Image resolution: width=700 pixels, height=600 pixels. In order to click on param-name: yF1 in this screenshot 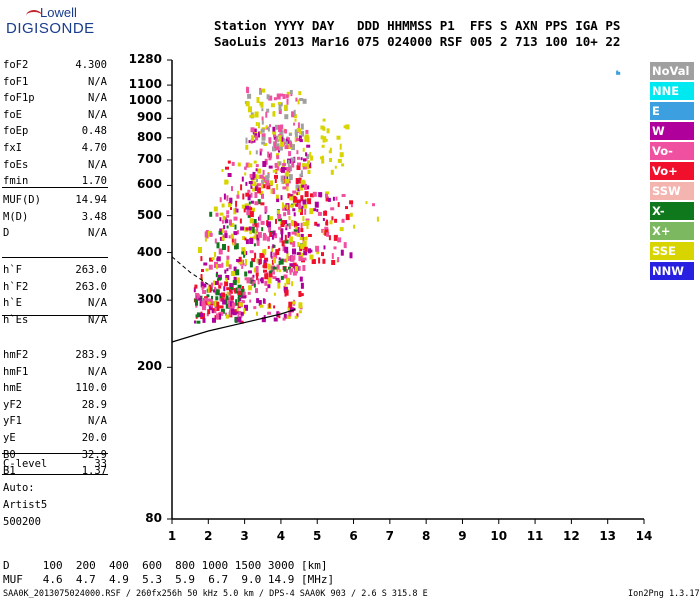, I will do `click(12, 421)`.